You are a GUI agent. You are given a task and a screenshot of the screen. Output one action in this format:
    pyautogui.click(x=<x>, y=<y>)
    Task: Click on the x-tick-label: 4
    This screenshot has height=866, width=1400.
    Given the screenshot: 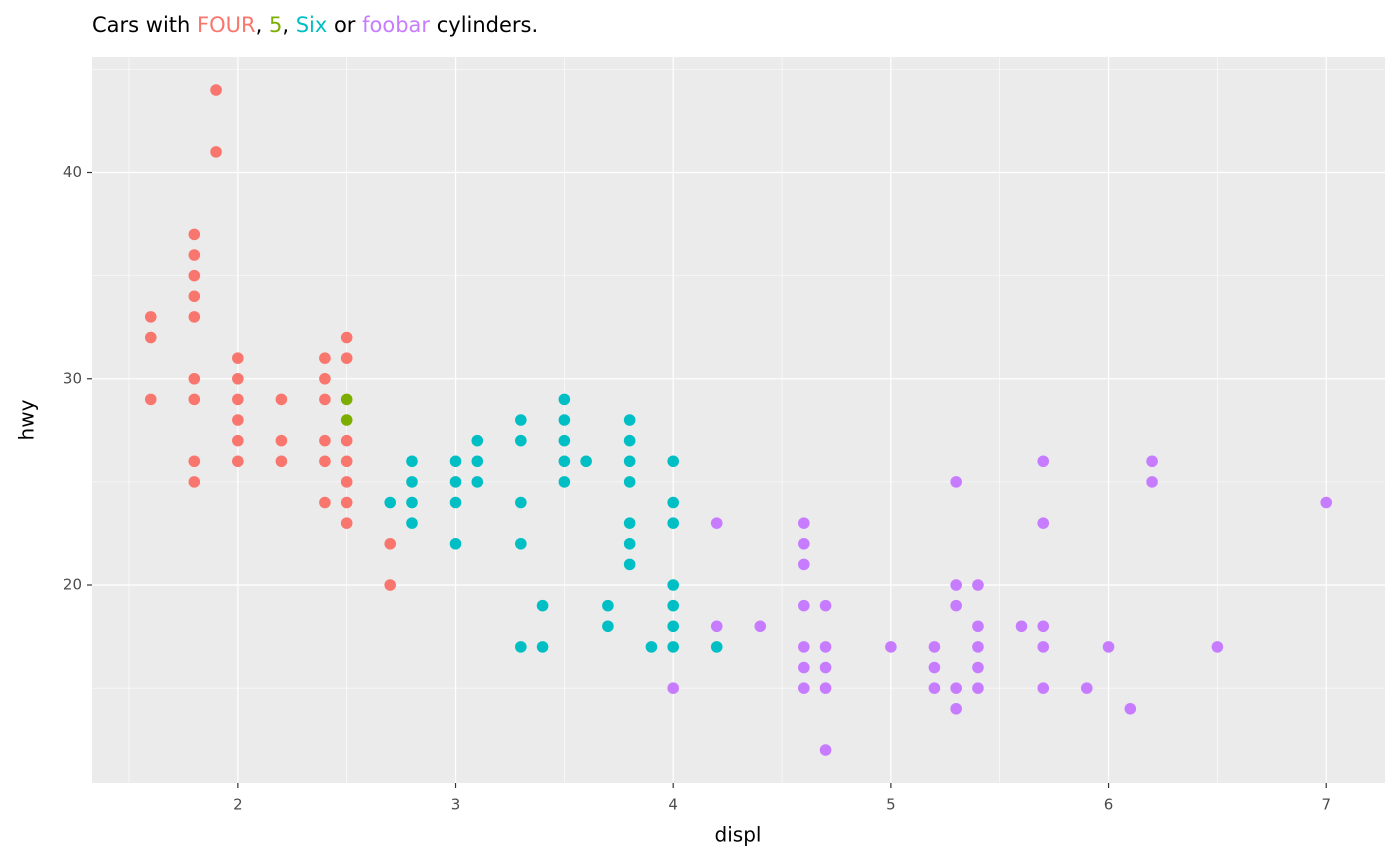 What is the action you would take?
    pyautogui.click(x=673, y=805)
    